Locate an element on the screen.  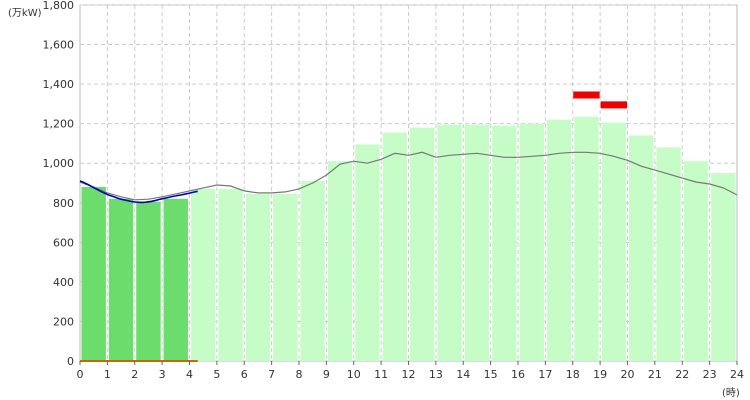
y-tick-label: 1,600 is located at coordinates (59, 45).